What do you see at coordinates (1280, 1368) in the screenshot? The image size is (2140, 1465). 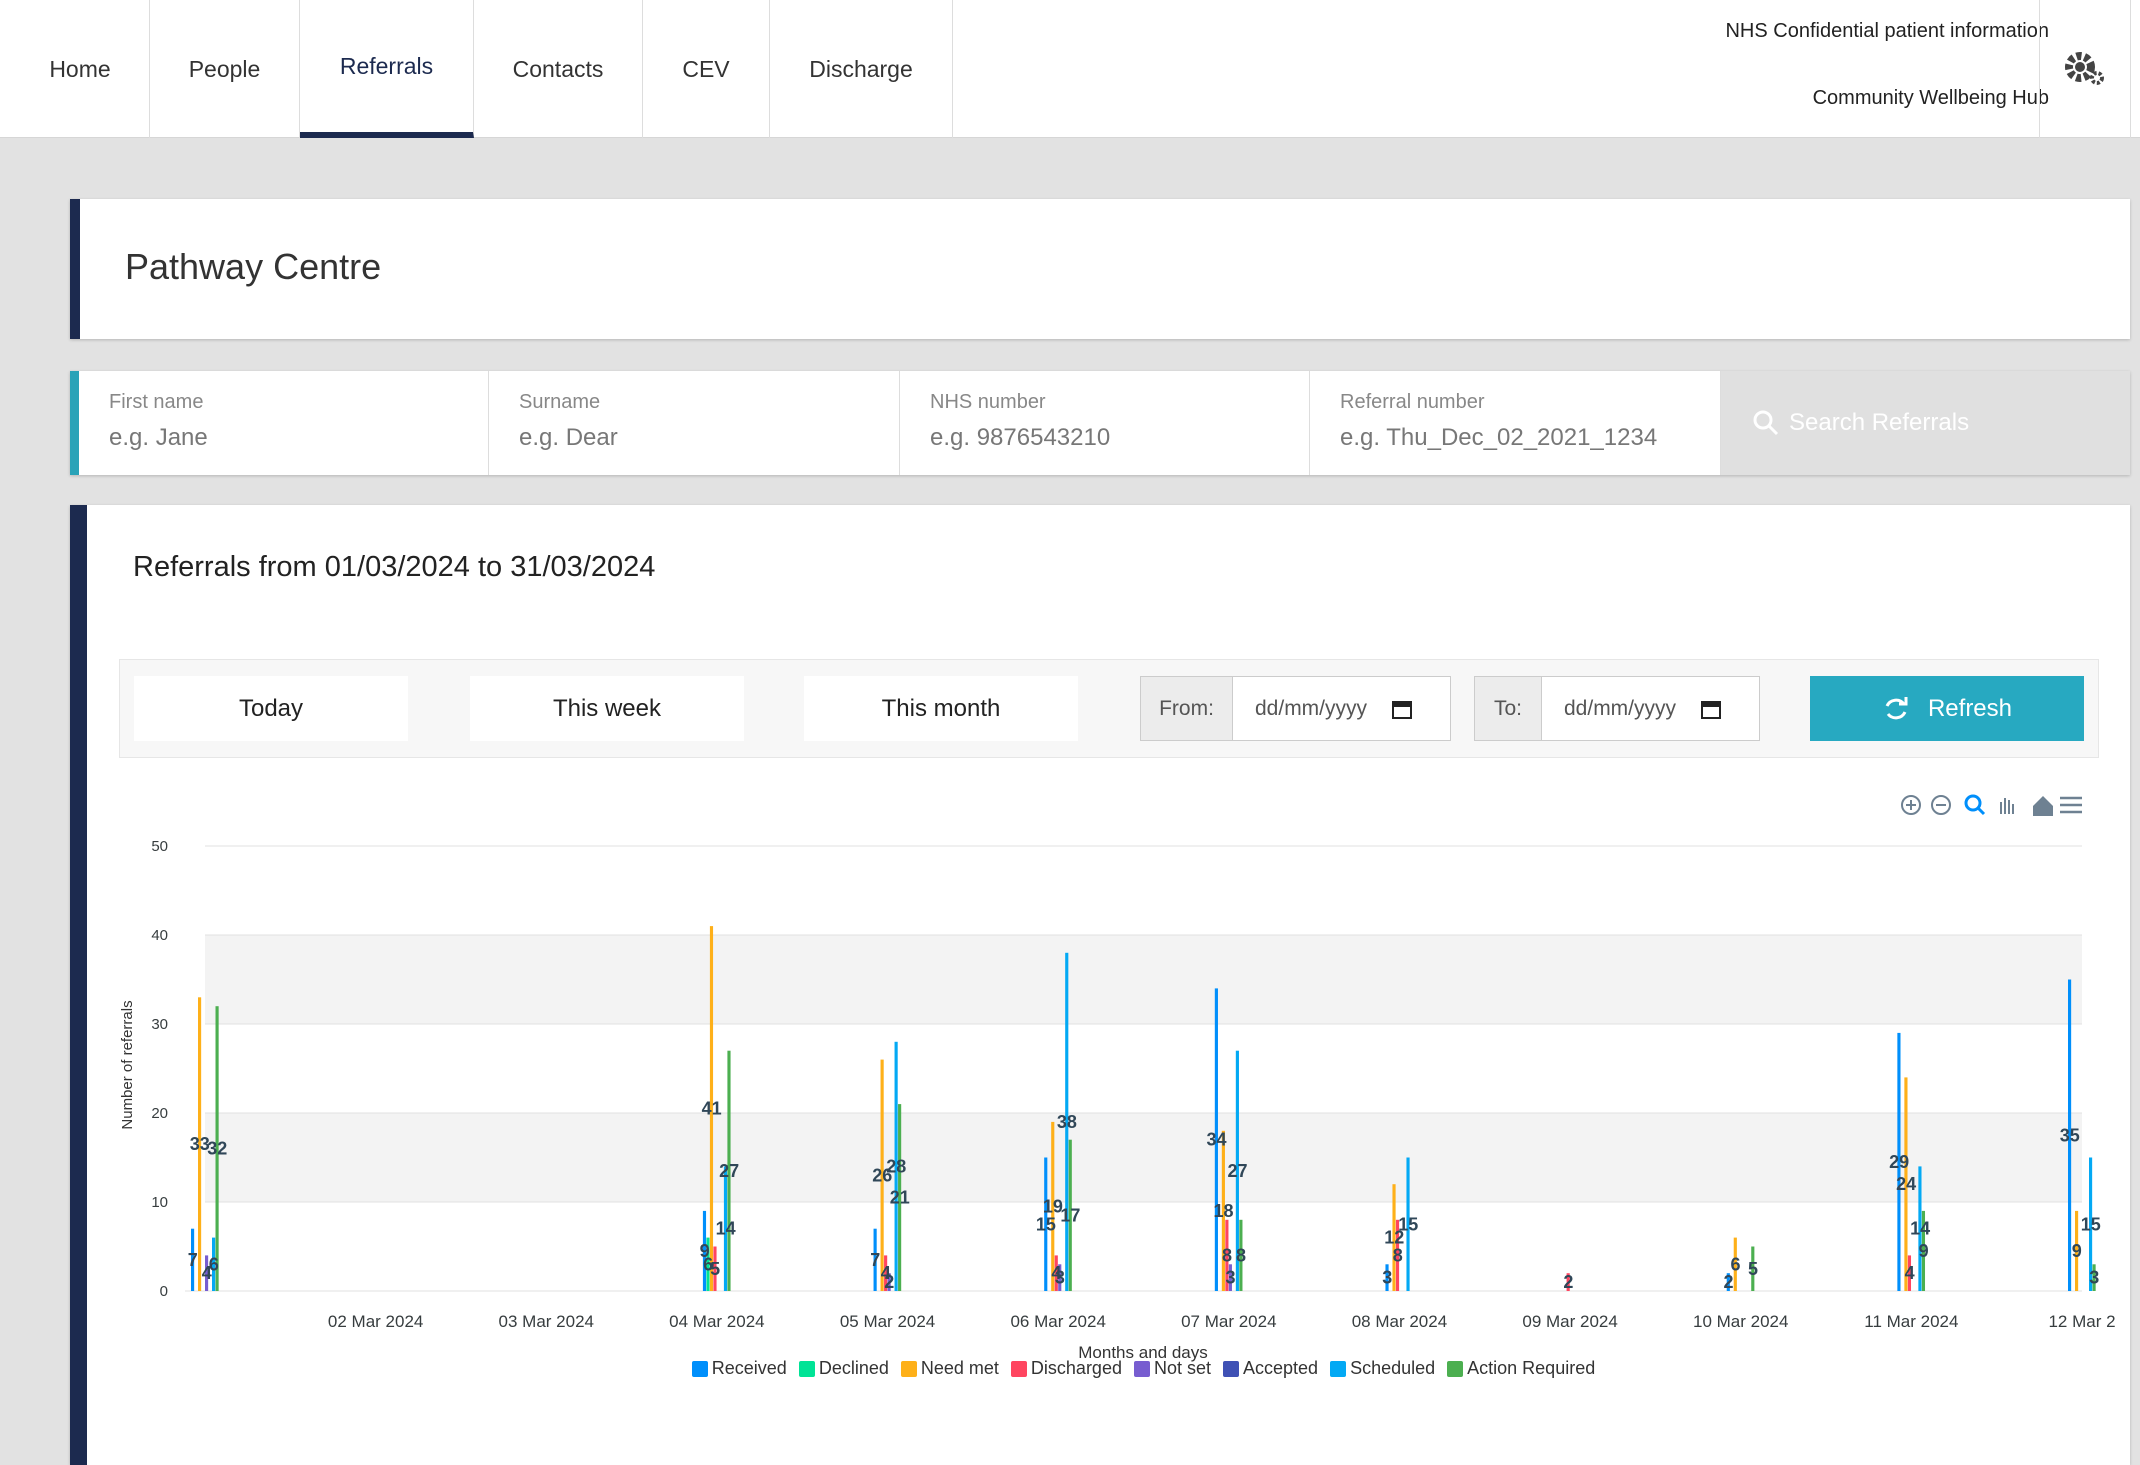 I see `legend-label: Accepted` at bounding box center [1280, 1368].